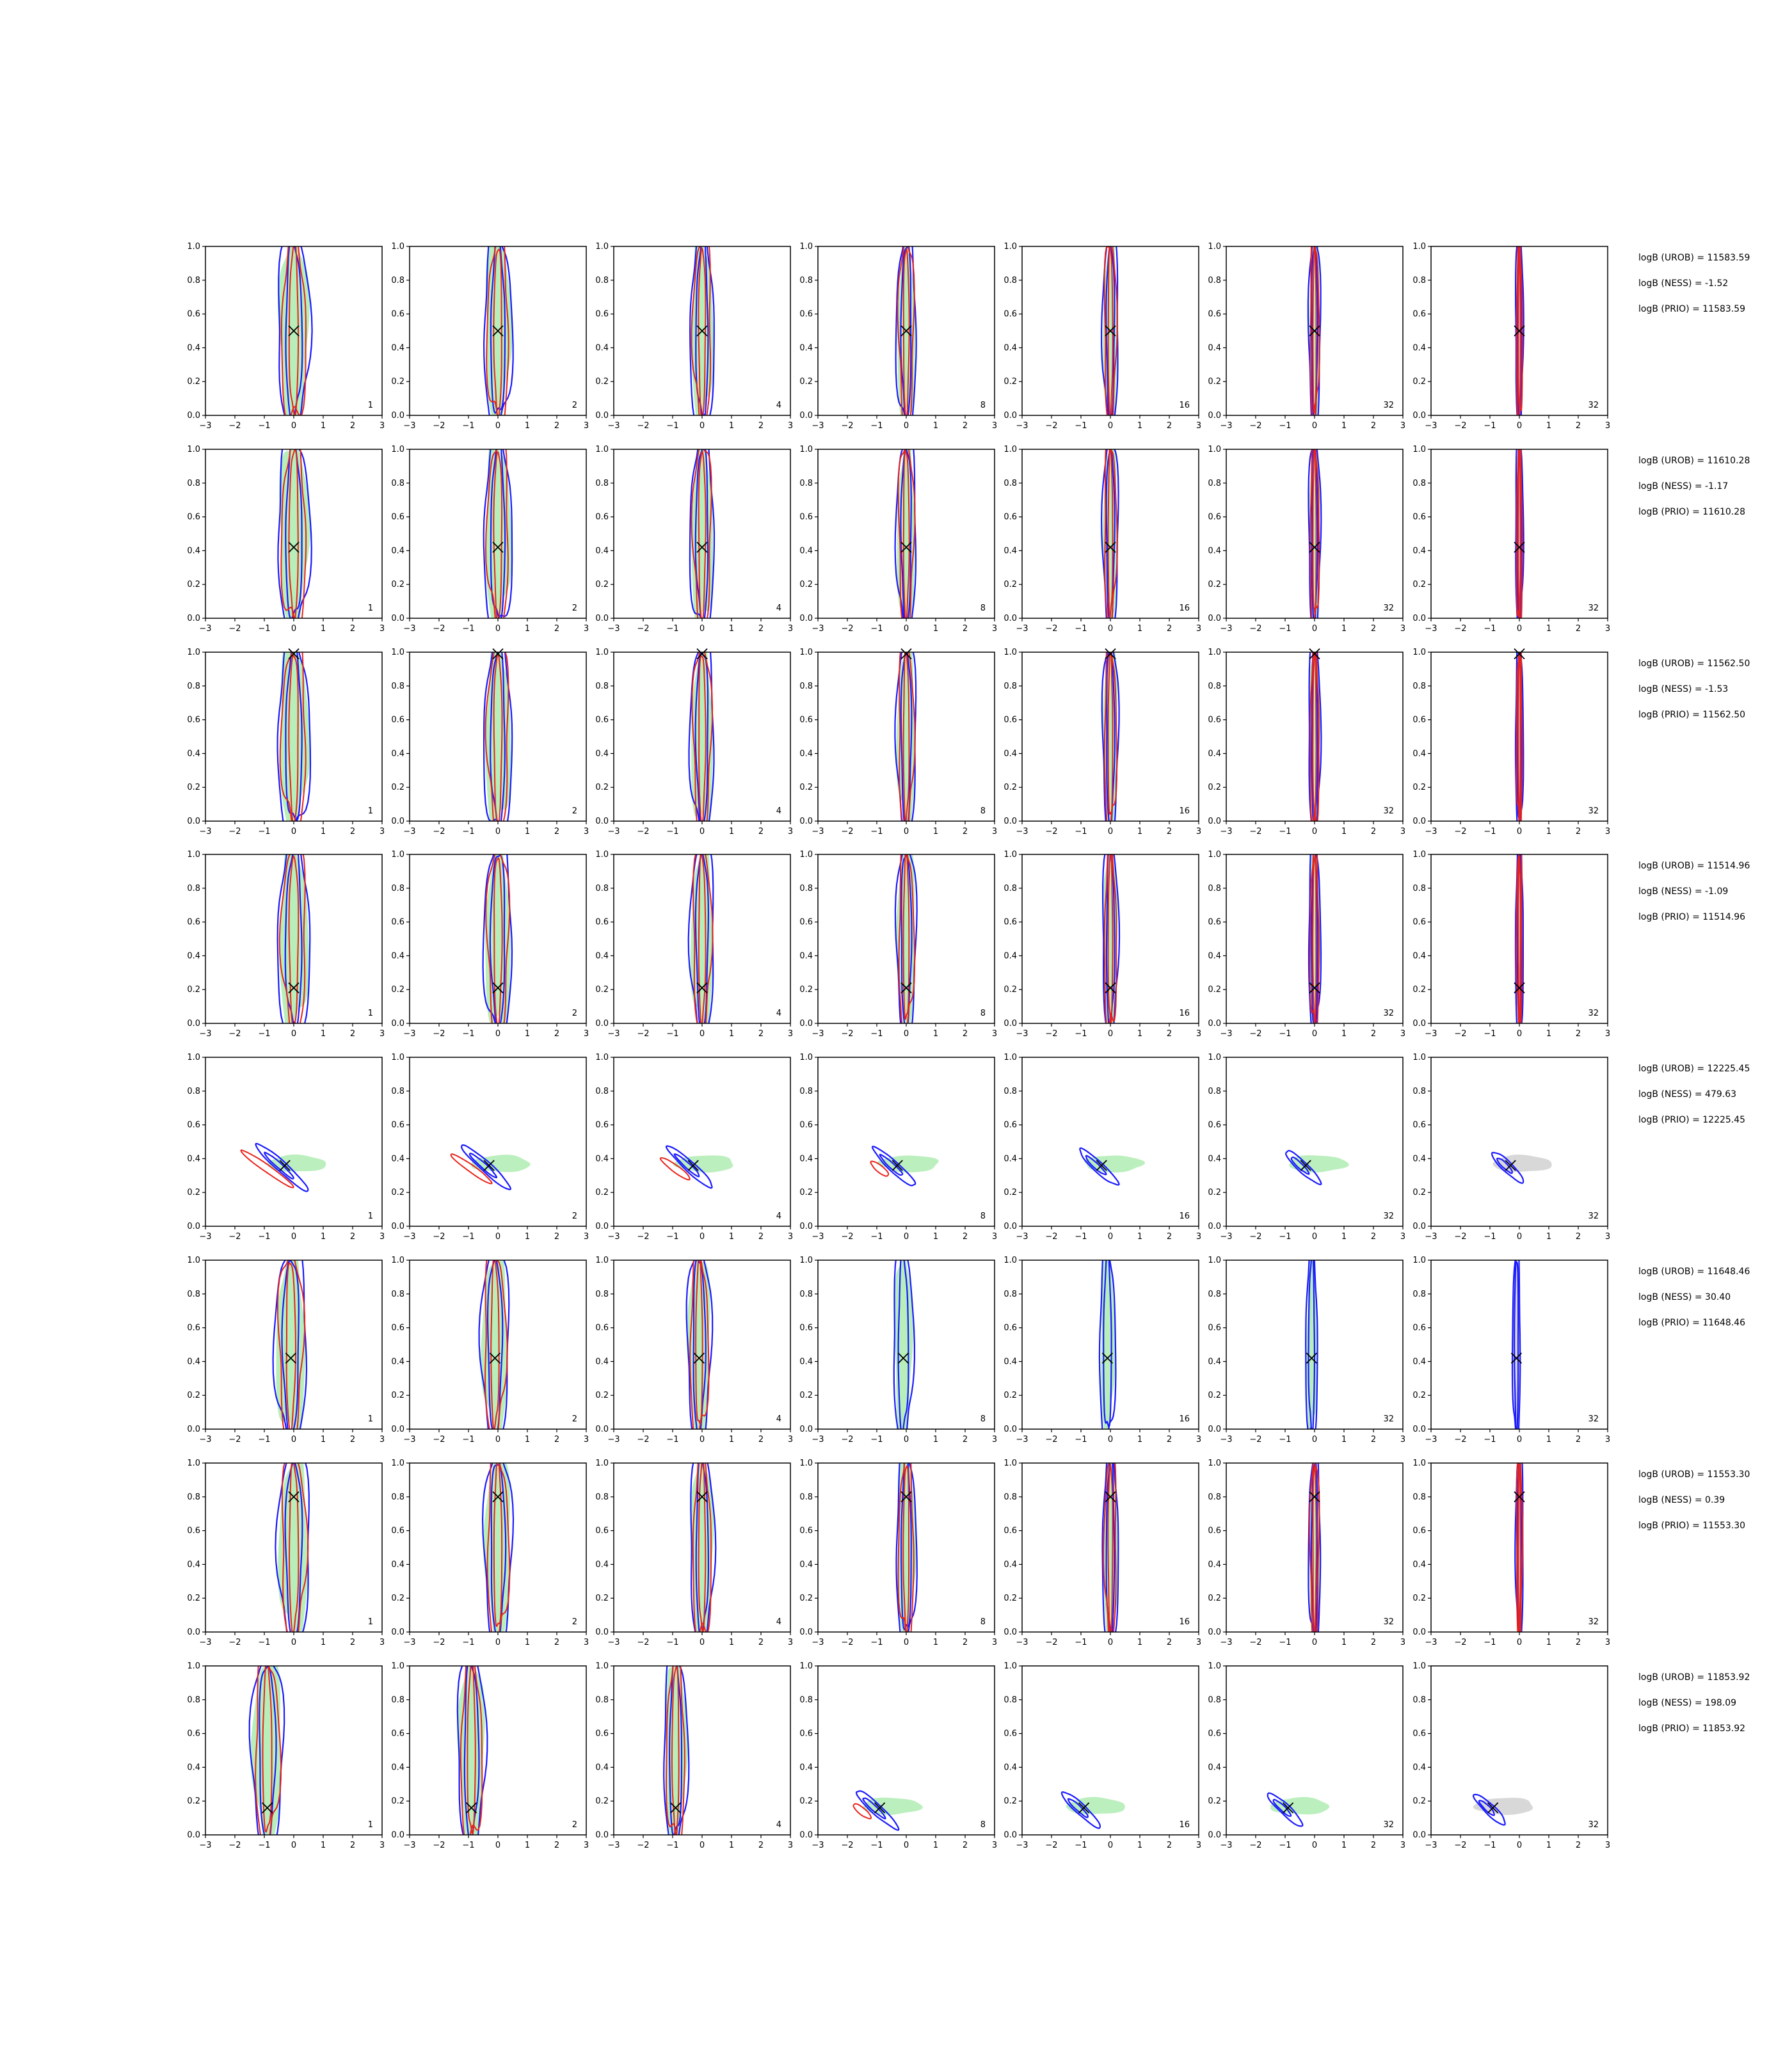 Image resolution: width=1792 pixels, height=2048 pixels. I want to click on logb-annotation: logB (NESS) = -1.52, so click(1683, 283).